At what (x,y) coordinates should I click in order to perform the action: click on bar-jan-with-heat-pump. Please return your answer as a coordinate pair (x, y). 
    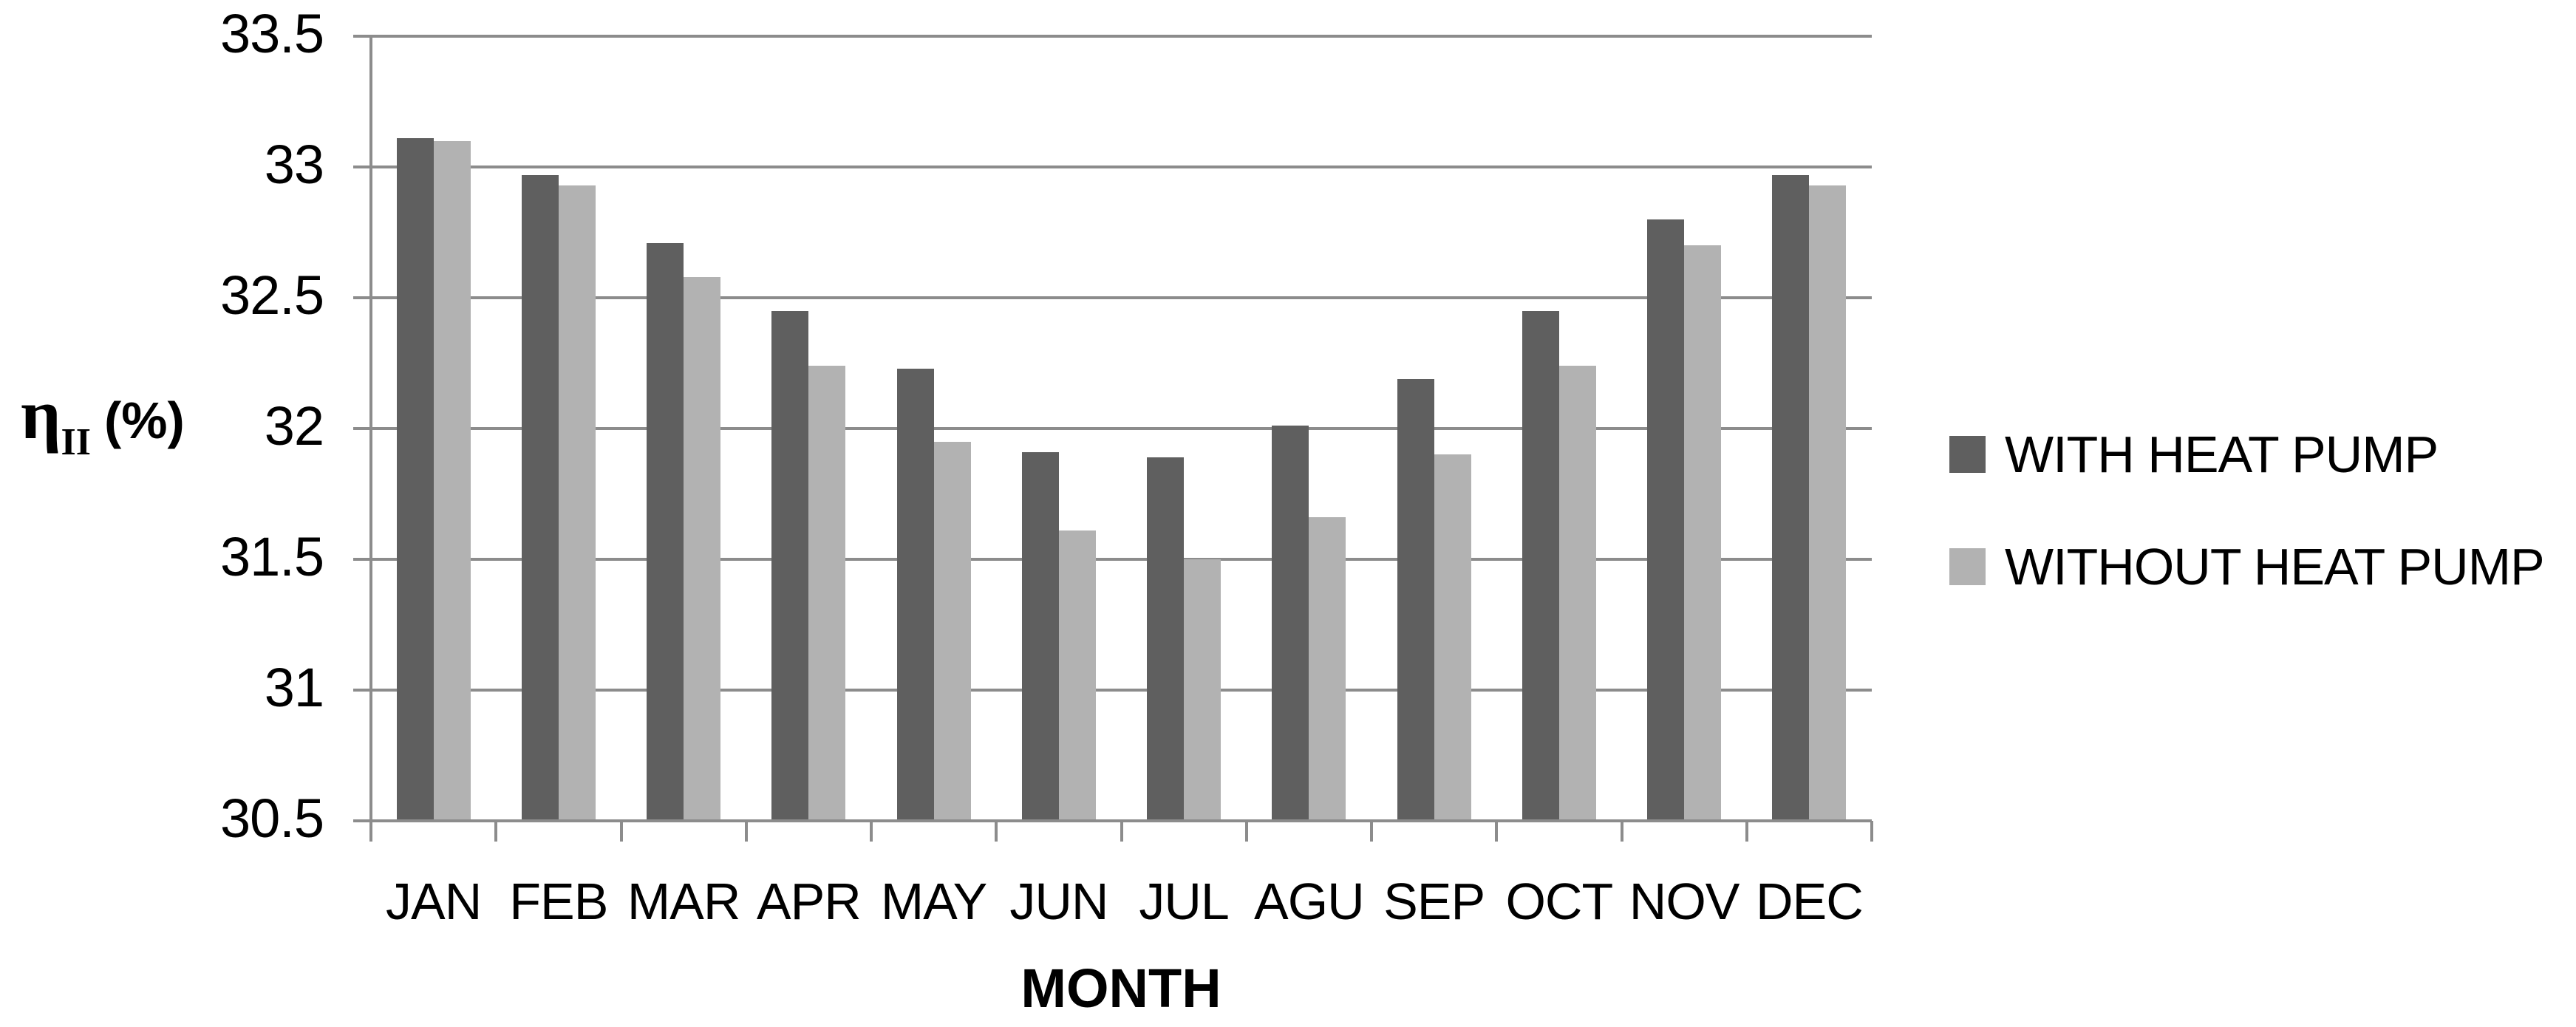
    Looking at the image, I should click on (415, 479).